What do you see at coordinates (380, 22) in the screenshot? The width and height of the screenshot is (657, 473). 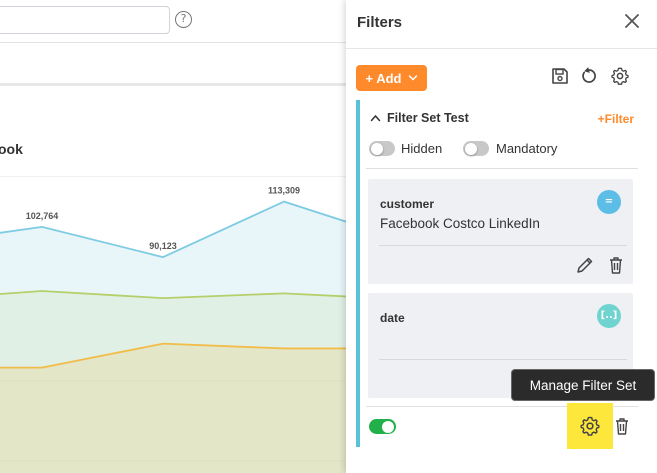 I see `panel-title: Filters` at bounding box center [380, 22].